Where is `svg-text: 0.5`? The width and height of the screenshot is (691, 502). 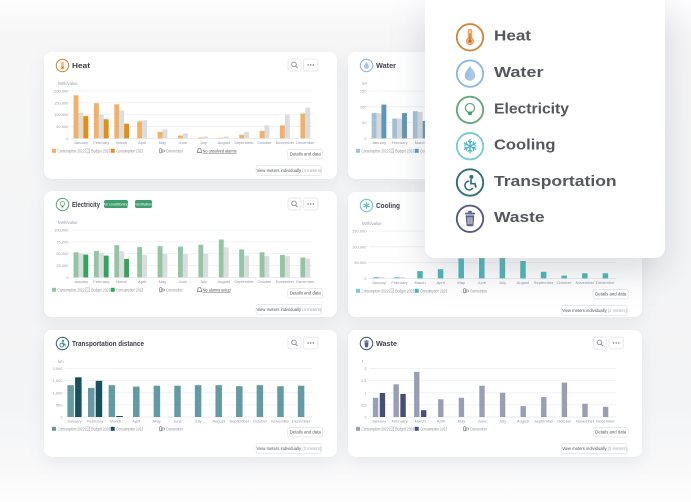
svg-text: 0.5 is located at coordinates (363, 404).